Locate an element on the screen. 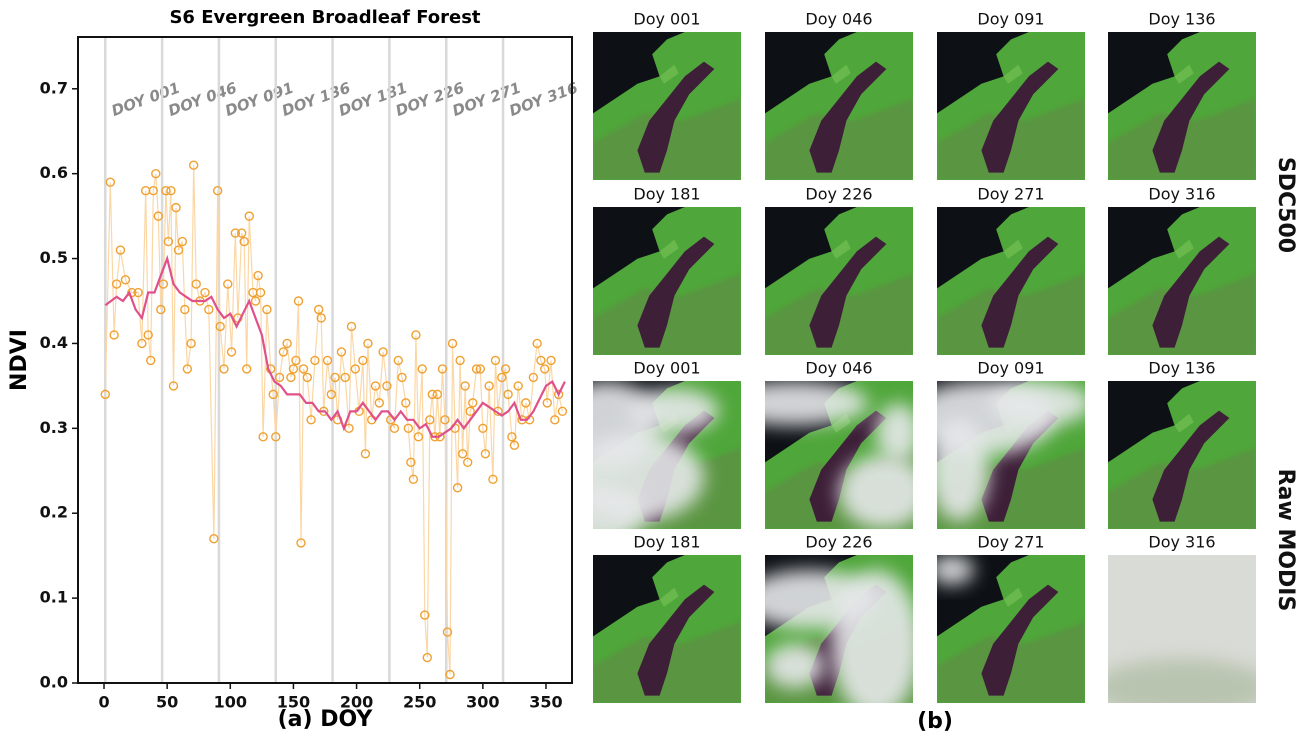 The width and height of the screenshot is (1306, 749). row-label: SDC500 is located at coordinates (1285, 205).